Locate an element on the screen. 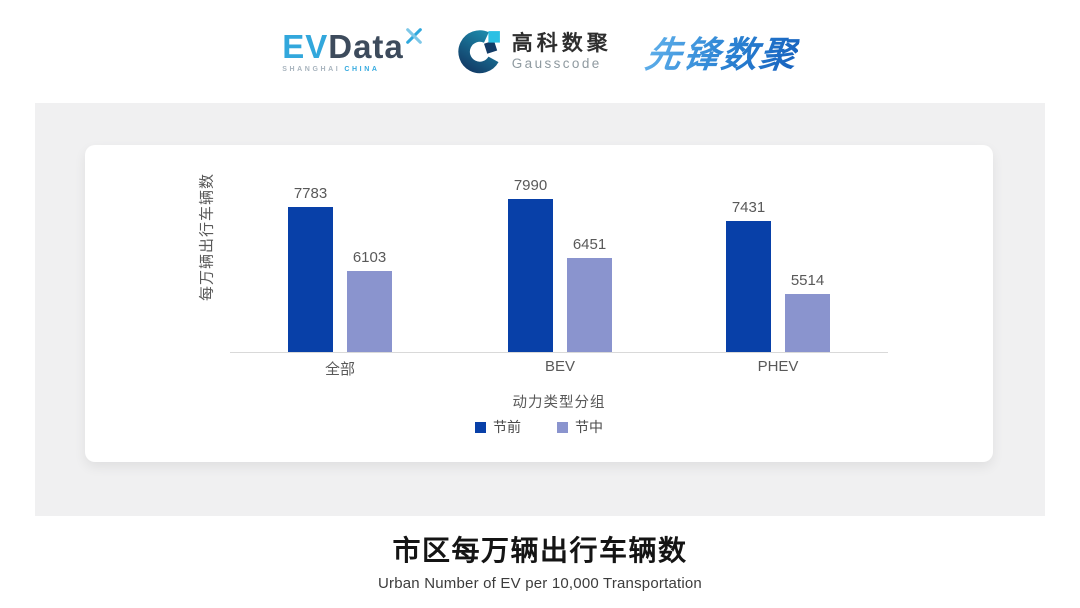  bar-value-label: 5514 is located at coordinates (807, 280).